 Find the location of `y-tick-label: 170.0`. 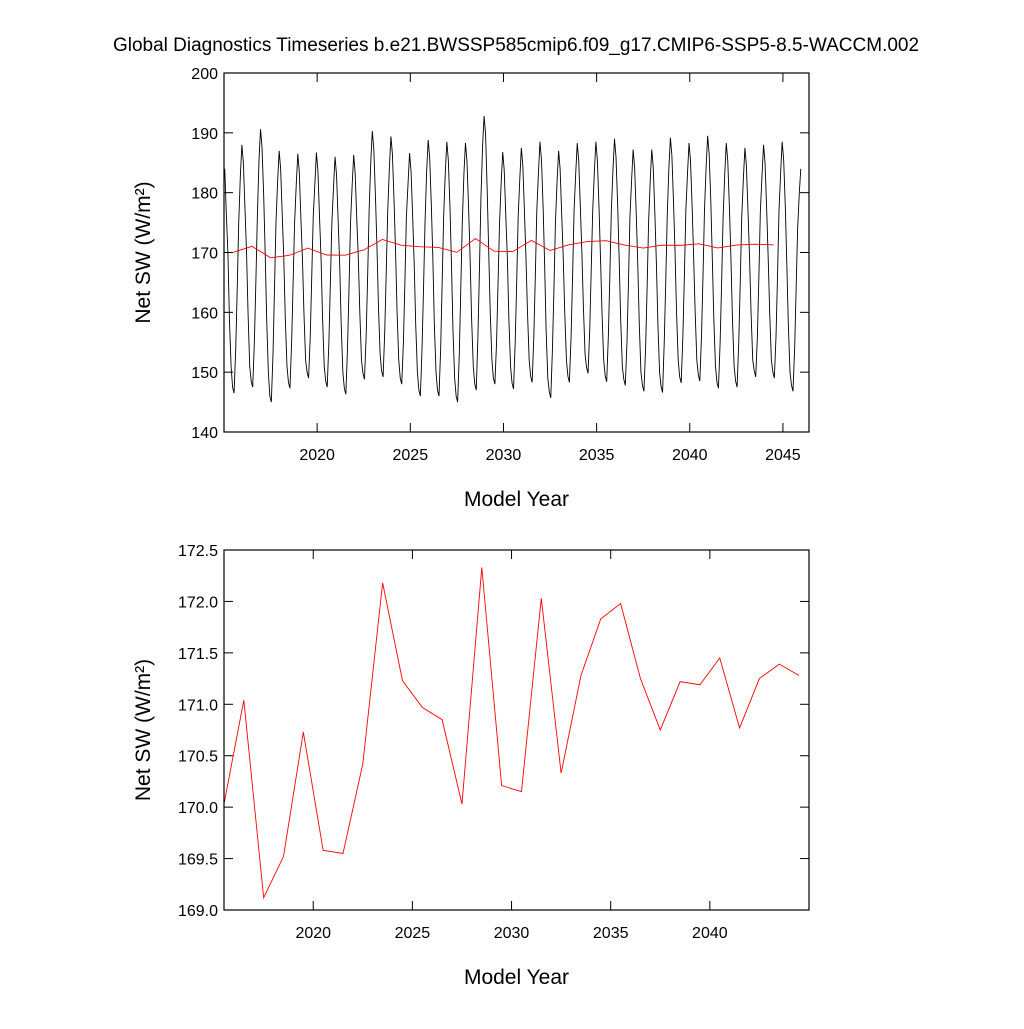

y-tick-label: 170.0 is located at coordinates (198, 808).